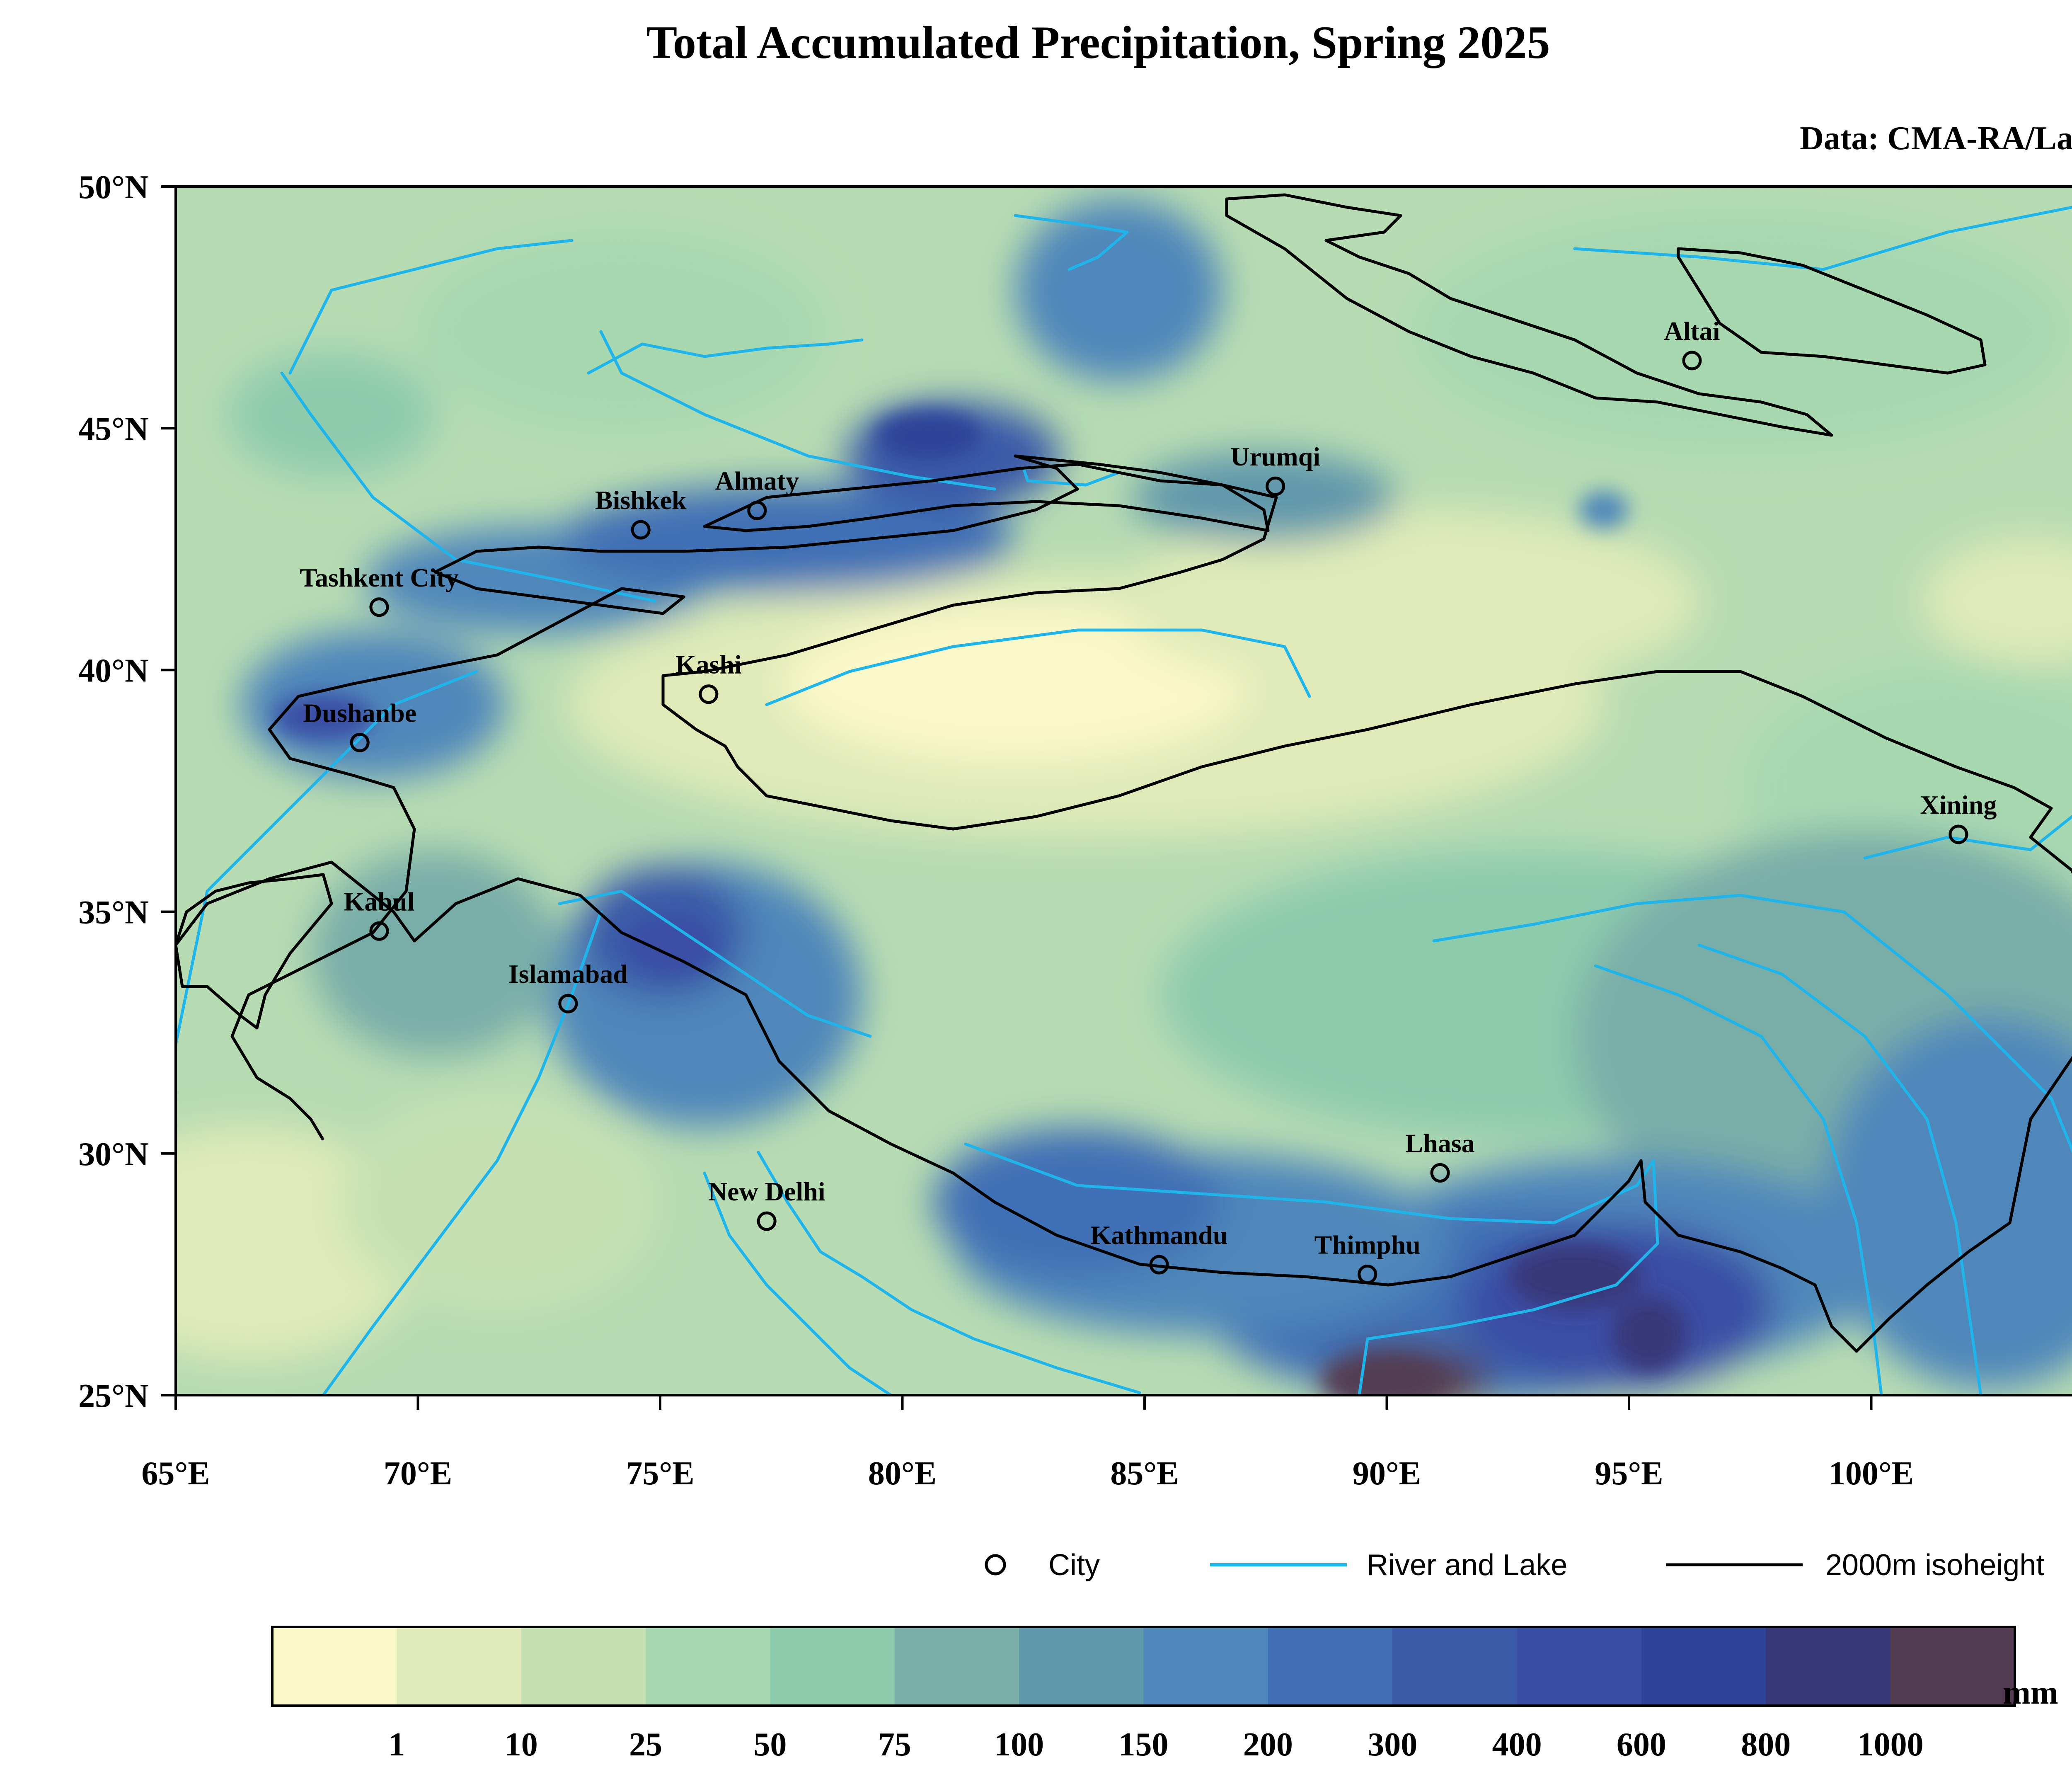 This screenshot has width=2072, height=1772. Describe the element at coordinates (770, 1744) in the screenshot. I see `colorbar-label: 50` at that location.